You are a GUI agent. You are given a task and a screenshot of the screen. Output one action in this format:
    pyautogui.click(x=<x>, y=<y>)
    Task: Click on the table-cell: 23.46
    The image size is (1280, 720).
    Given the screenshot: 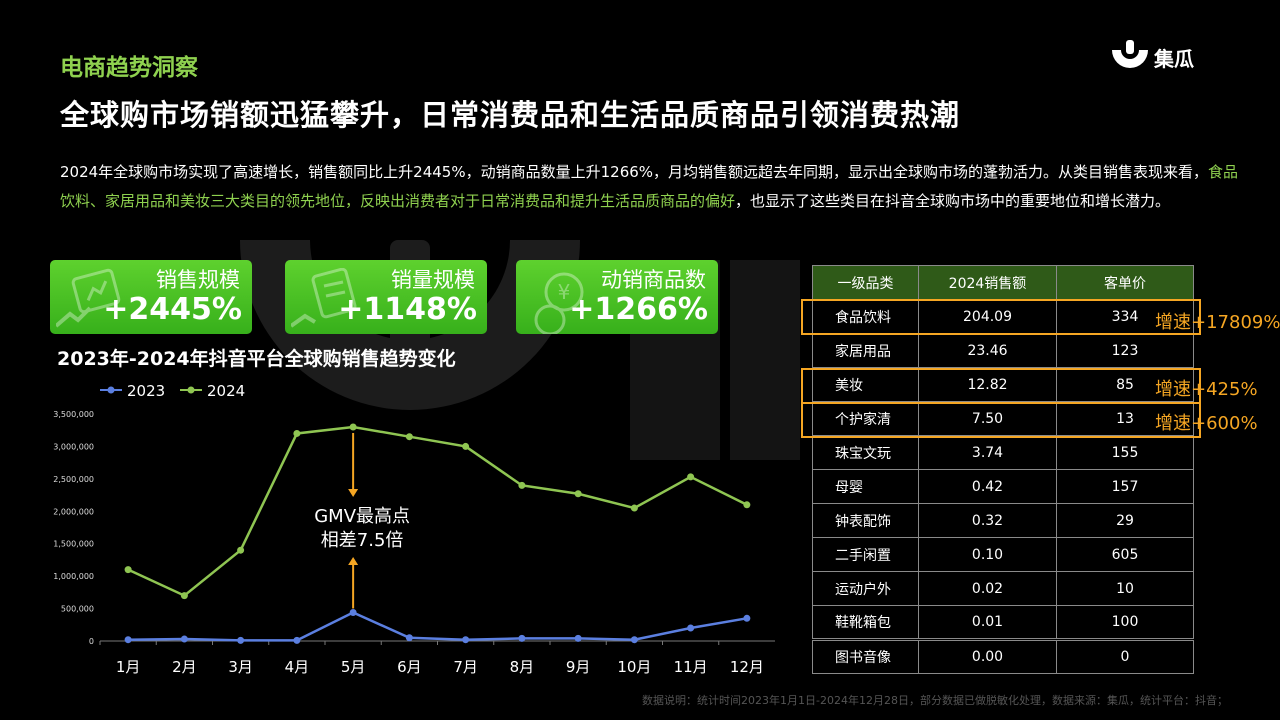 What is the action you would take?
    pyautogui.click(x=987, y=350)
    